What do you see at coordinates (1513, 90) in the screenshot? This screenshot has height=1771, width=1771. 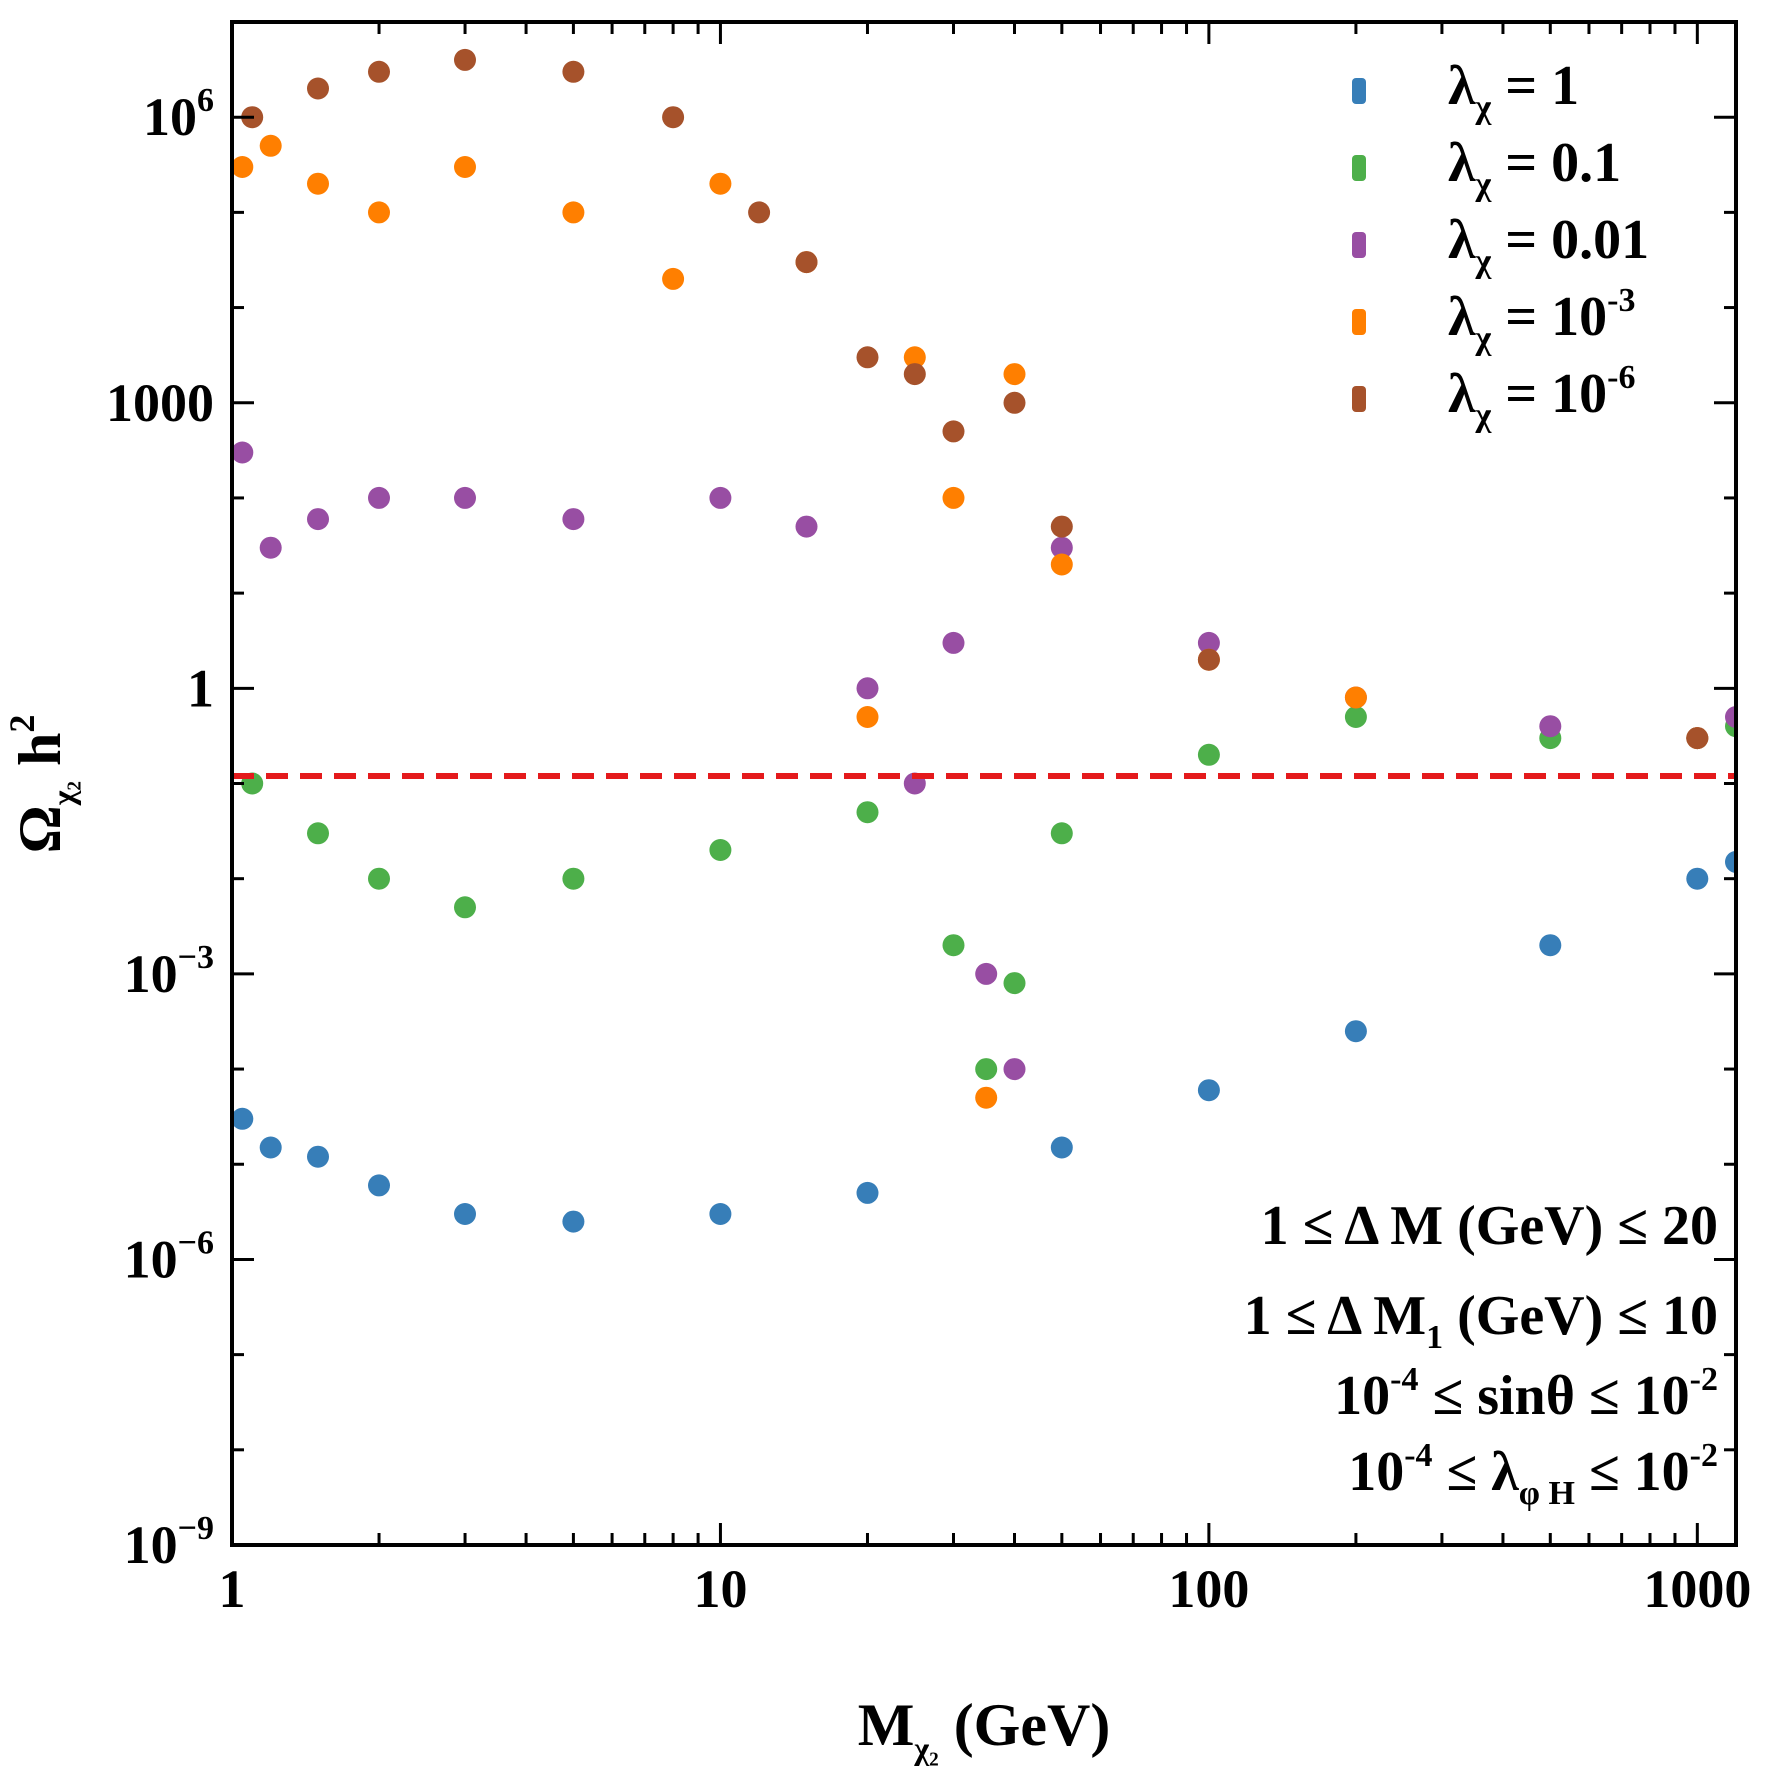 I see `legend-label: λχ = 1` at bounding box center [1513, 90].